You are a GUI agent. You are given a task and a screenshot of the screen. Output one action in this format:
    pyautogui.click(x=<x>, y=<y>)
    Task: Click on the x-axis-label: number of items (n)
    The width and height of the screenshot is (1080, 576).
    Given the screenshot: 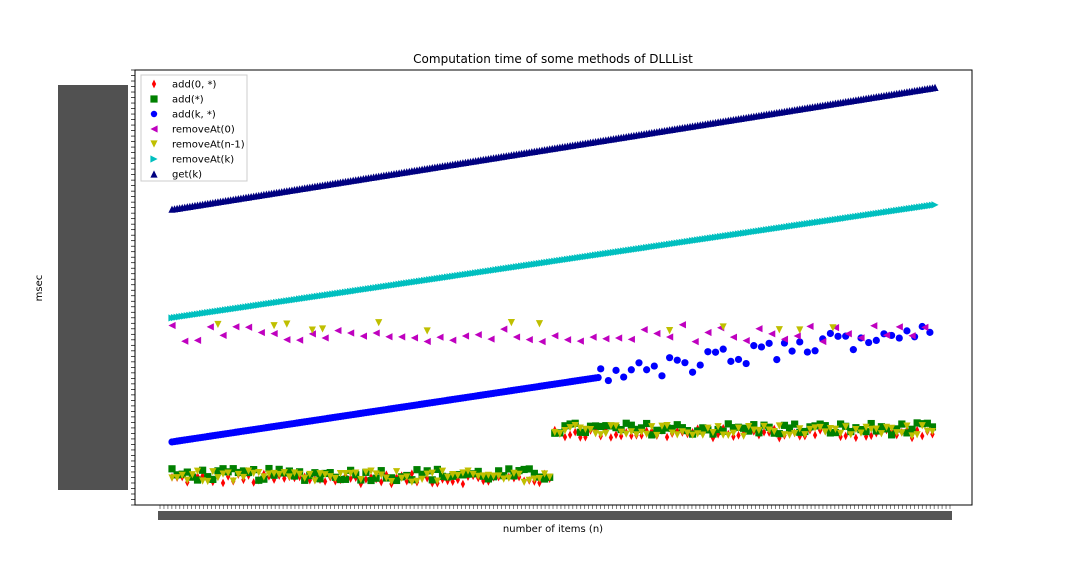 What is the action you would take?
    pyautogui.click(x=553, y=529)
    